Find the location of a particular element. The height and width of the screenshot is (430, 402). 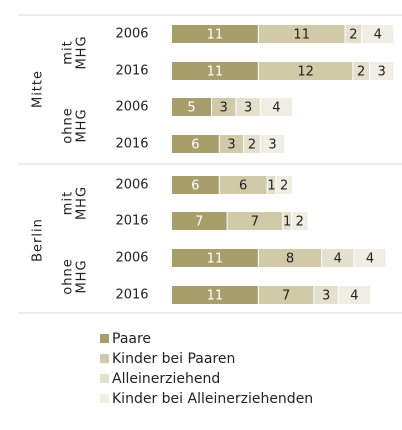

data-label: 5 is located at coordinates (191, 108).